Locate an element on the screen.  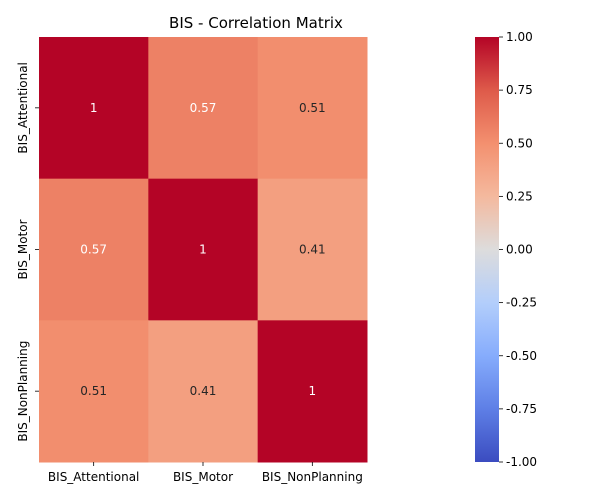
y-tick-label: BIS_Motor is located at coordinates (23, 249).